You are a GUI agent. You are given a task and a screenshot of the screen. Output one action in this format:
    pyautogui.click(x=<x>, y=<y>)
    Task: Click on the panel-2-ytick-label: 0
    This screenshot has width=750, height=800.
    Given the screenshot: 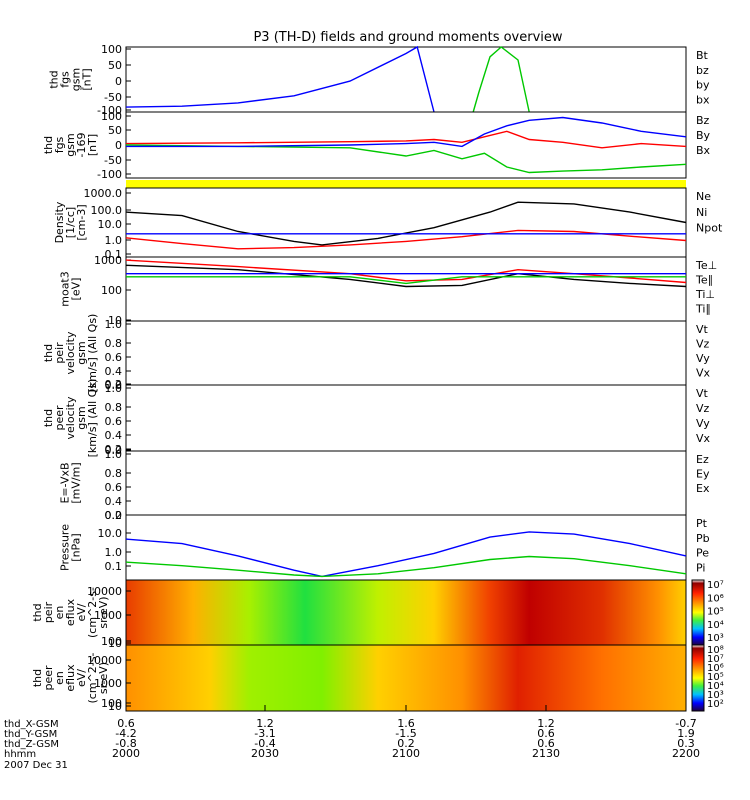 What is the action you would take?
    pyautogui.click(x=118, y=145)
    